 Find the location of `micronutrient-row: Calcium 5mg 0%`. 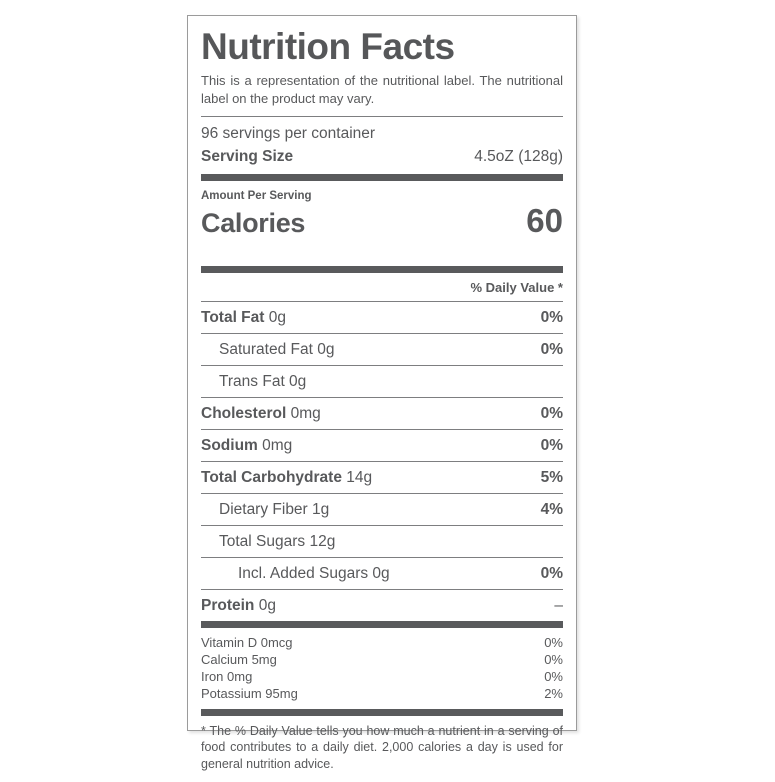

micronutrient-row: Calcium 5mg 0% is located at coordinates (382, 659).